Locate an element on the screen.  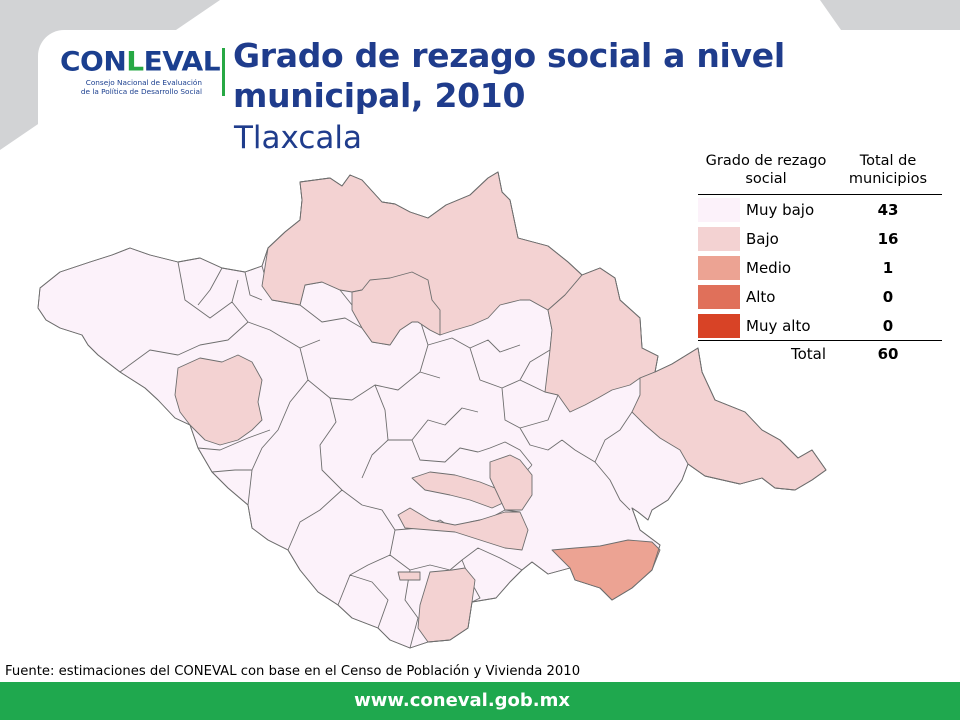
municipio-bajo-north-inner is located at coordinates (396, 308).